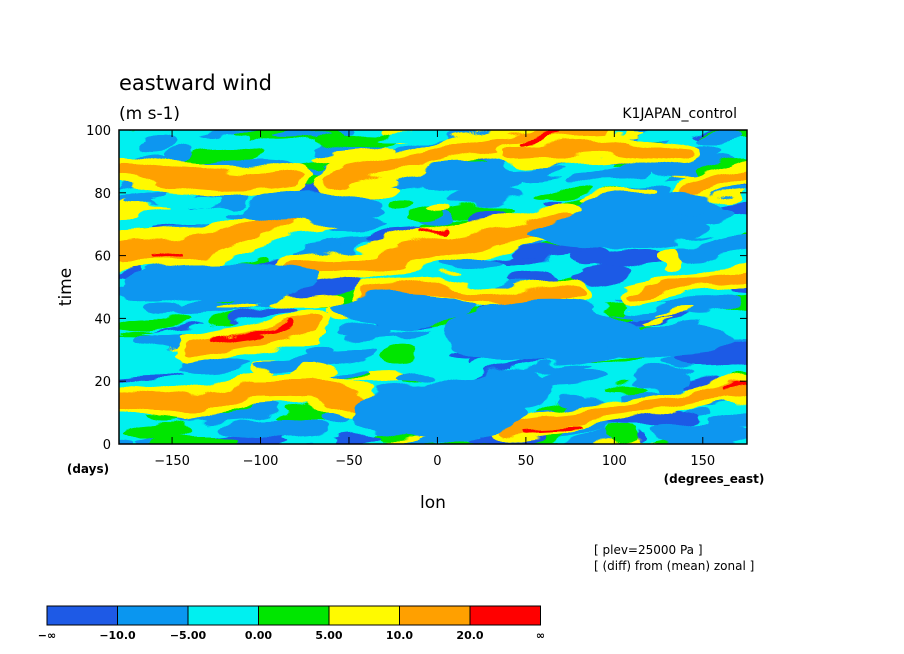 The width and height of the screenshot is (904, 654). Describe the element at coordinates (469, 635) in the screenshot. I see `colorbar-label: 20.0` at that location.